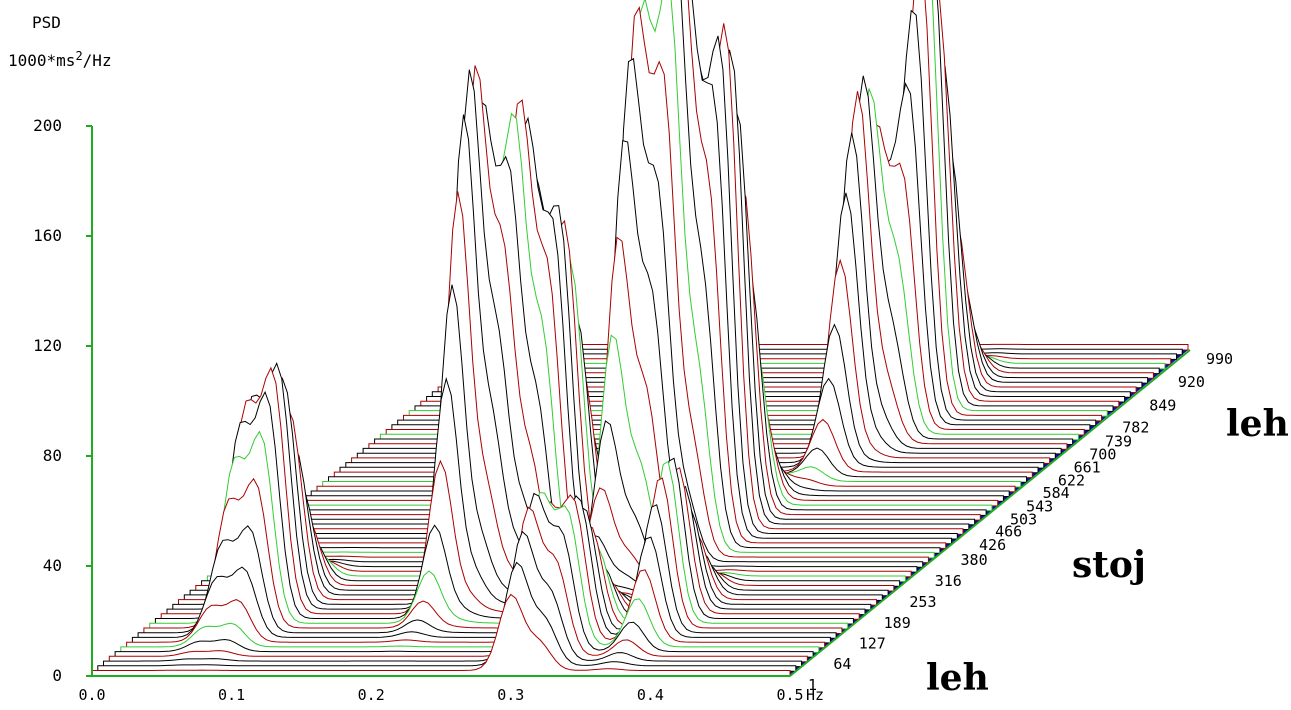 The height and width of the screenshot is (710, 1291). I want to click on y-tick-label: 120, so click(47, 345).